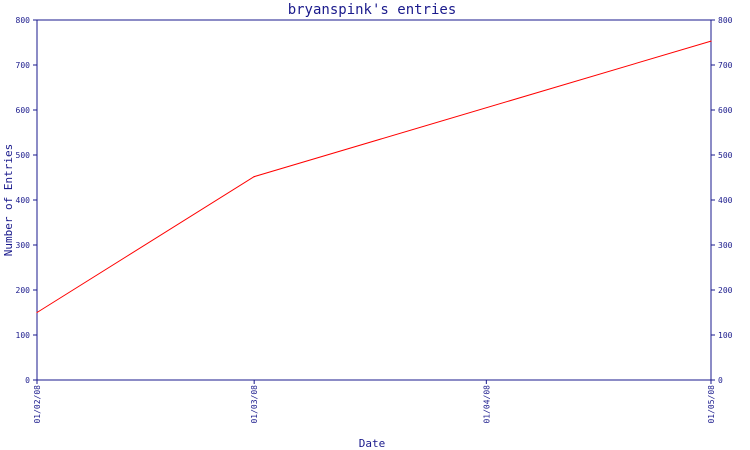 The height and width of the screenshot is (450, 750). What do you see at coordinates (725, 335) in the screenshot?
I see `y-tick-label-right: 100` at bounding box center [725, 335].